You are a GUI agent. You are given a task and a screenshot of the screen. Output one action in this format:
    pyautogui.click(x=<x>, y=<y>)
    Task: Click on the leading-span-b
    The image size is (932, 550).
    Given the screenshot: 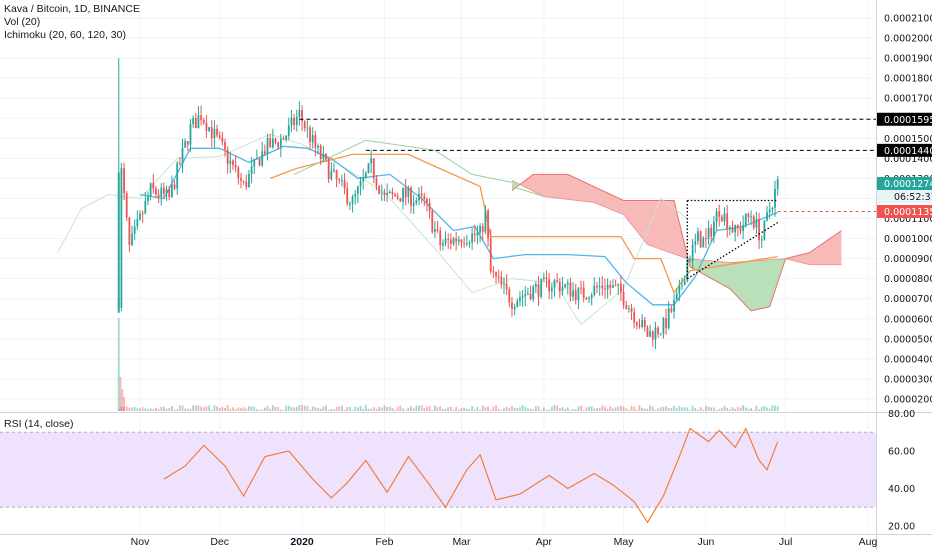 What is the action you would take?
    pyautogui.click(x=676, y=242)
    